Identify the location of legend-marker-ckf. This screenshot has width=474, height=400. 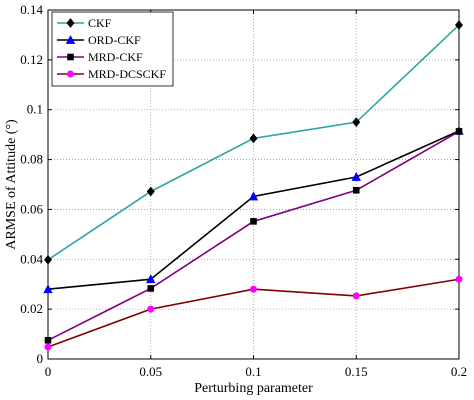
(70, 23).